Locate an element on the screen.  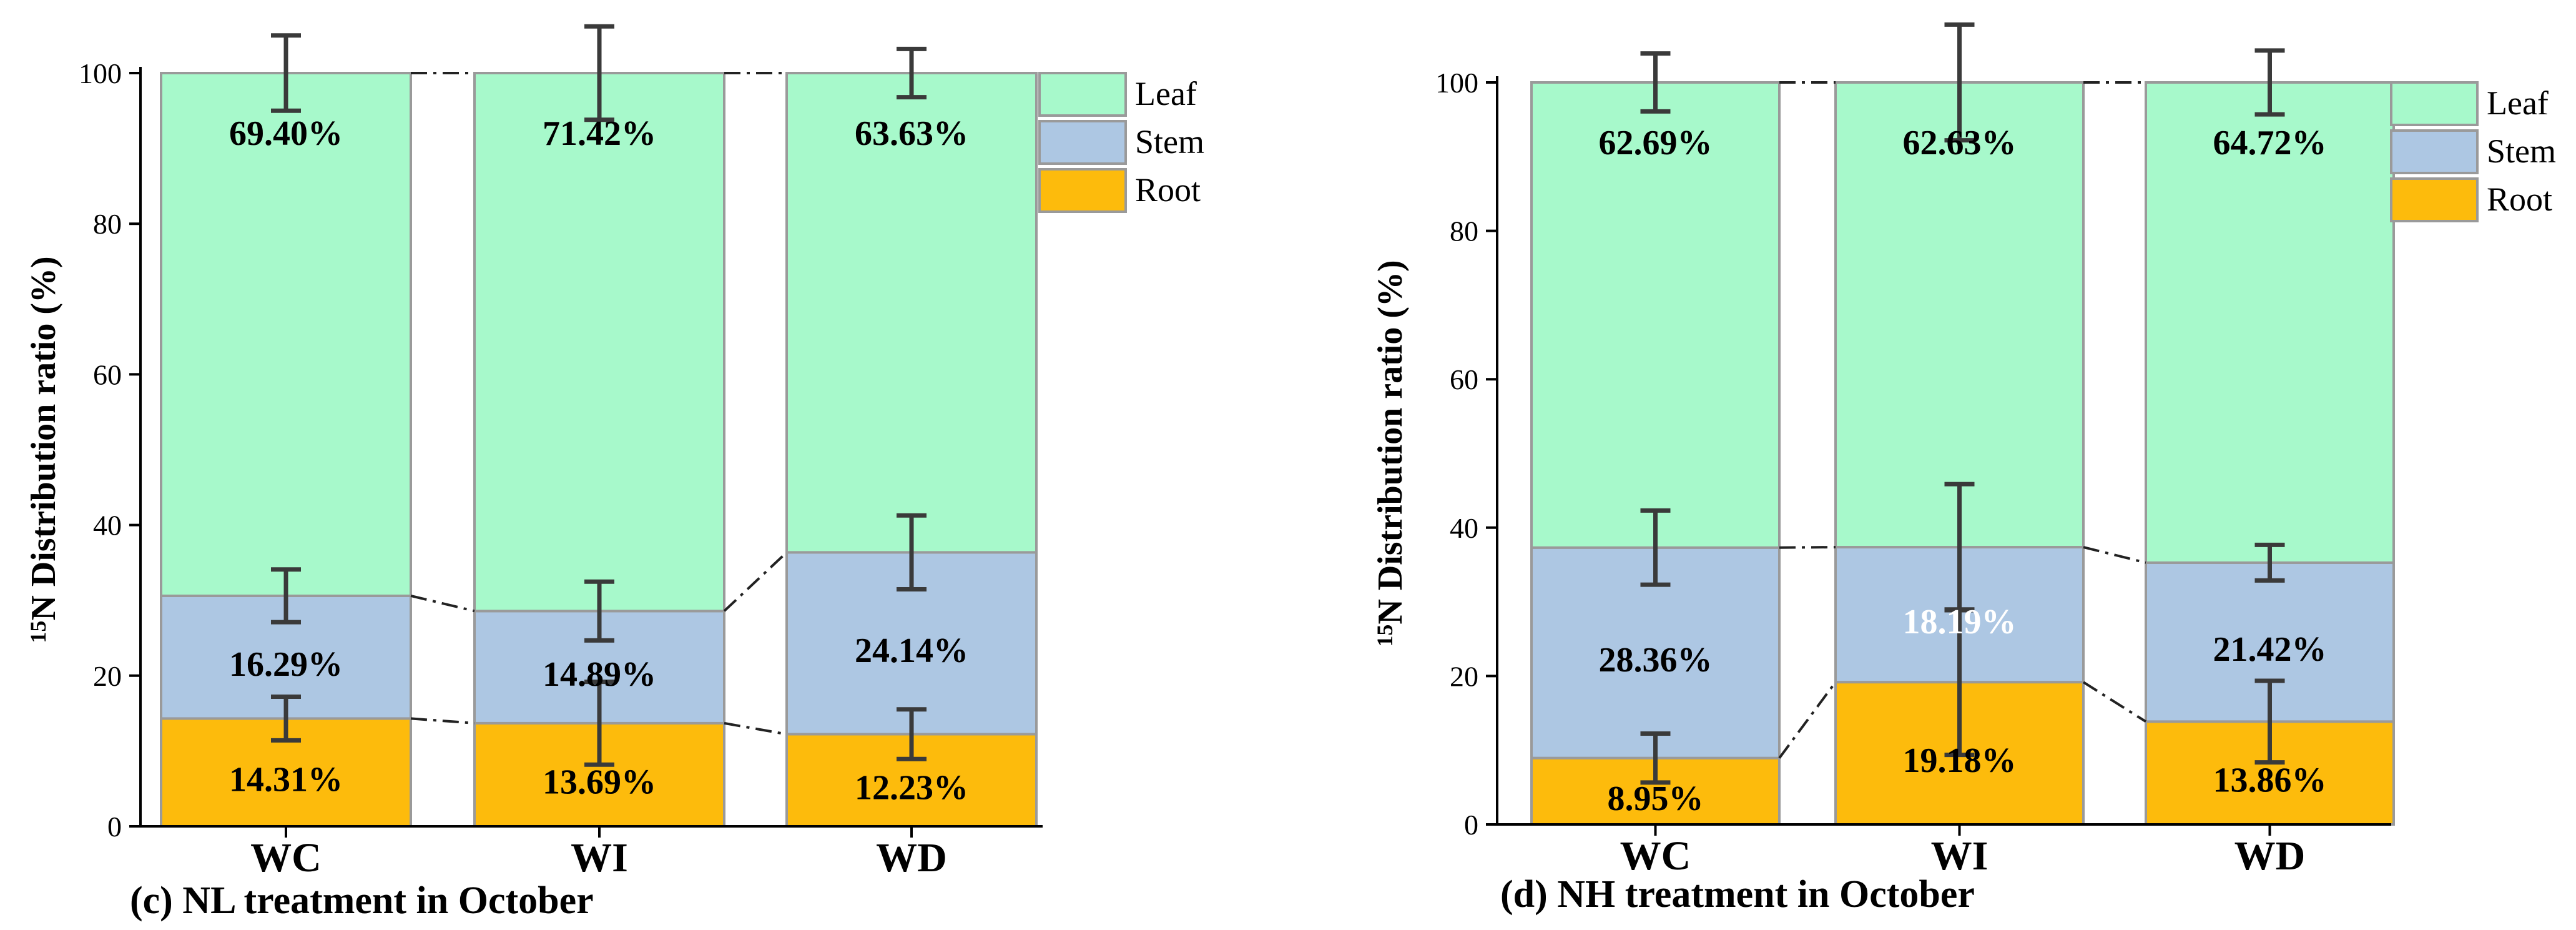
data-label-leaf-wd: 63.63% is located at coordinates (911, 134).